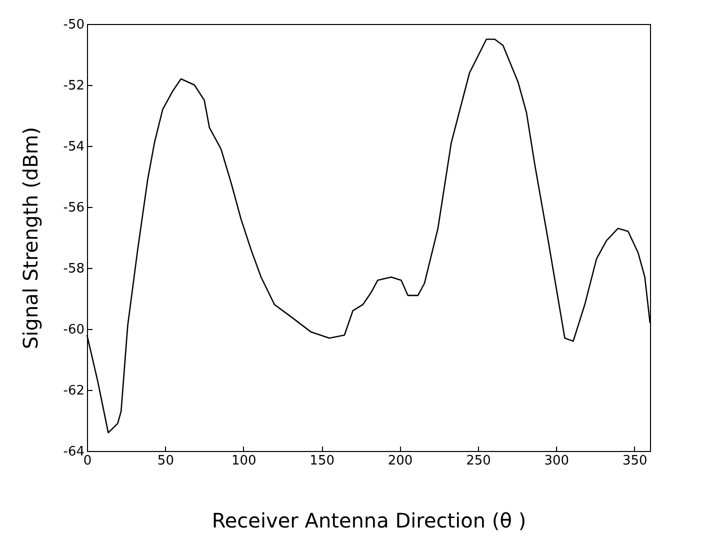 The height and width of the screenshot is (545, 713). I want to click on x-axis-title: Receiver Antenna Direction (θ ), so click(369, 520).